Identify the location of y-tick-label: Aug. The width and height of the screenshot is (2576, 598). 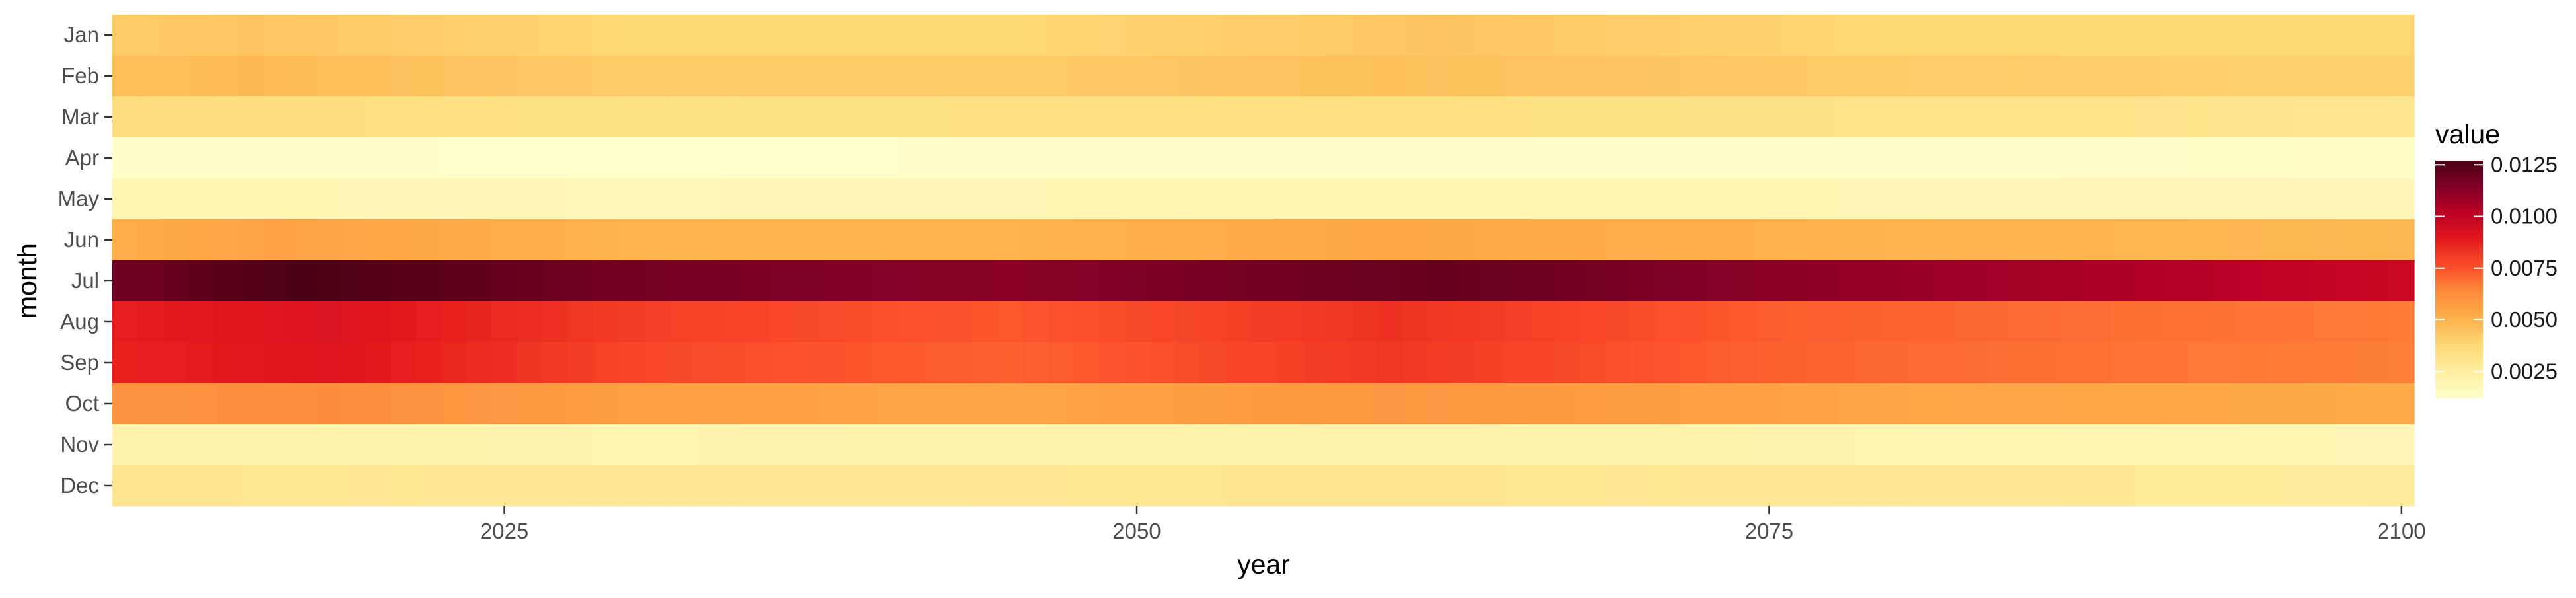
(80, 321).